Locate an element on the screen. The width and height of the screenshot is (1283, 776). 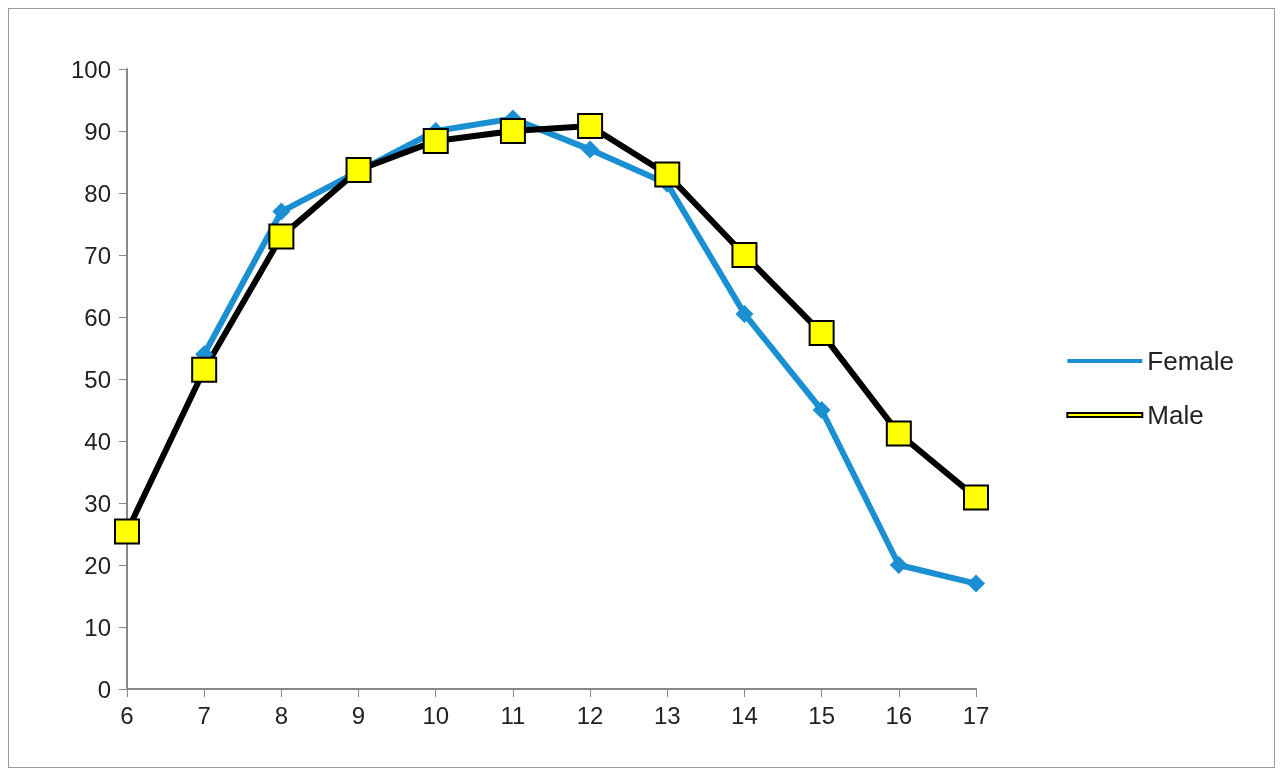
x-tick-label: 14 is located at coordinates (744, 715).